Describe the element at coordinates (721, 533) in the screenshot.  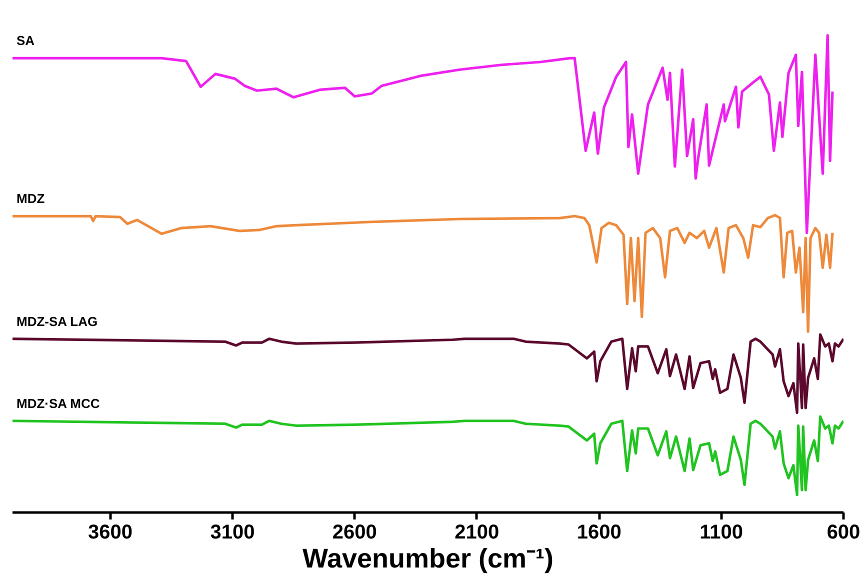
I see `x-tick-label: 1100` at that location.